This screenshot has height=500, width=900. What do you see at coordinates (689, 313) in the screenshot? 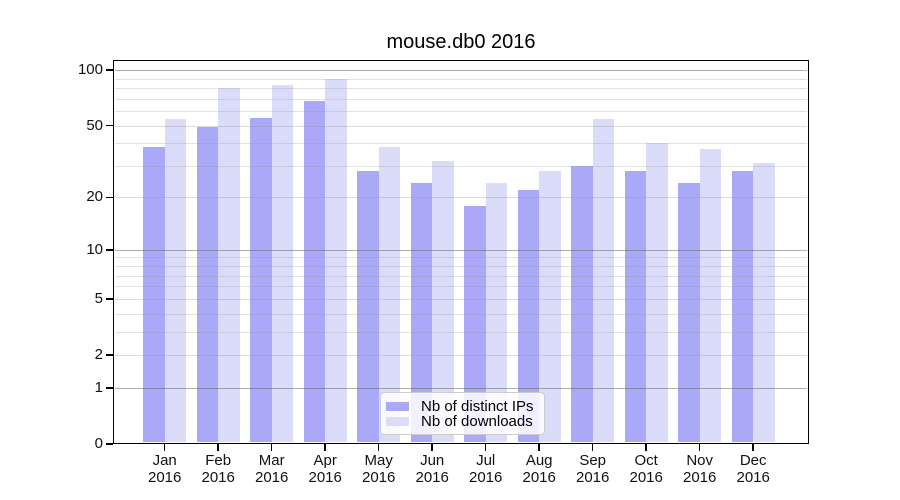
I see `bar-distinct-ips-nov` at bounding box center [689, 313].